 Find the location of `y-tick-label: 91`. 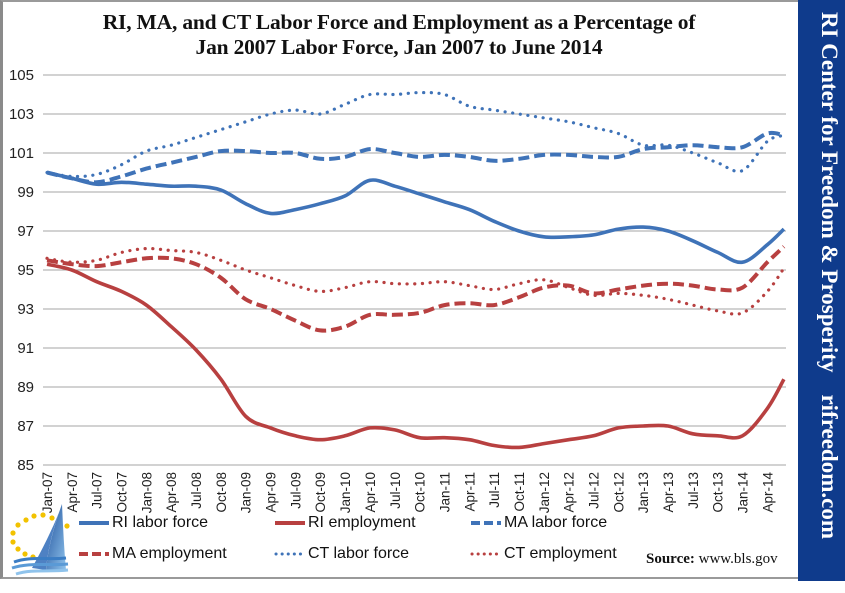

y-tick-label: 91 is located at coordinates (25, 348).